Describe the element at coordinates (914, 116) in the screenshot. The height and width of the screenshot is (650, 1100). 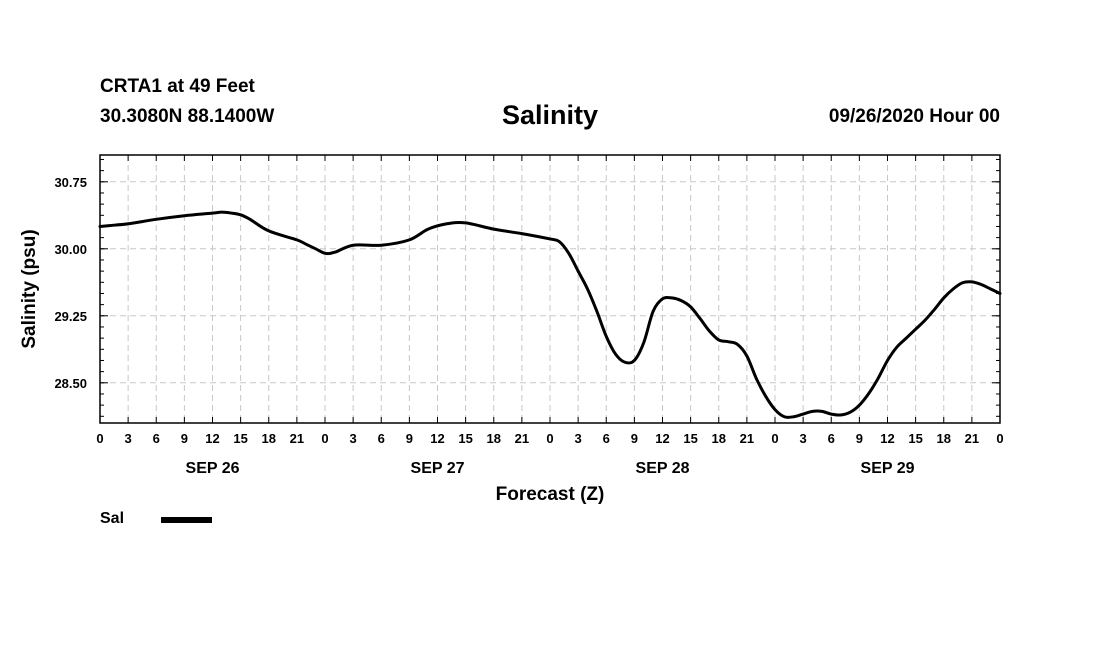
I see `forecast-date-label: 09/26/2020 Hour 00` at that location.